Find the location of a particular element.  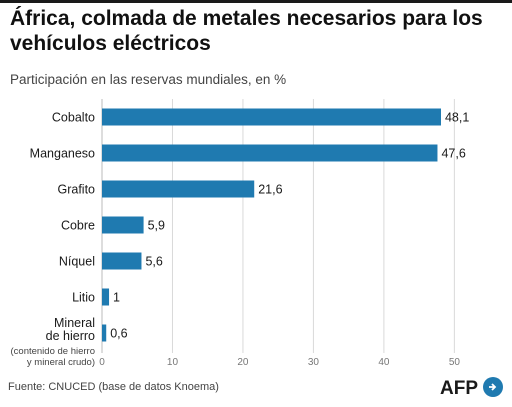

x-tick-label: 10 is located at coordinates (173, 362).